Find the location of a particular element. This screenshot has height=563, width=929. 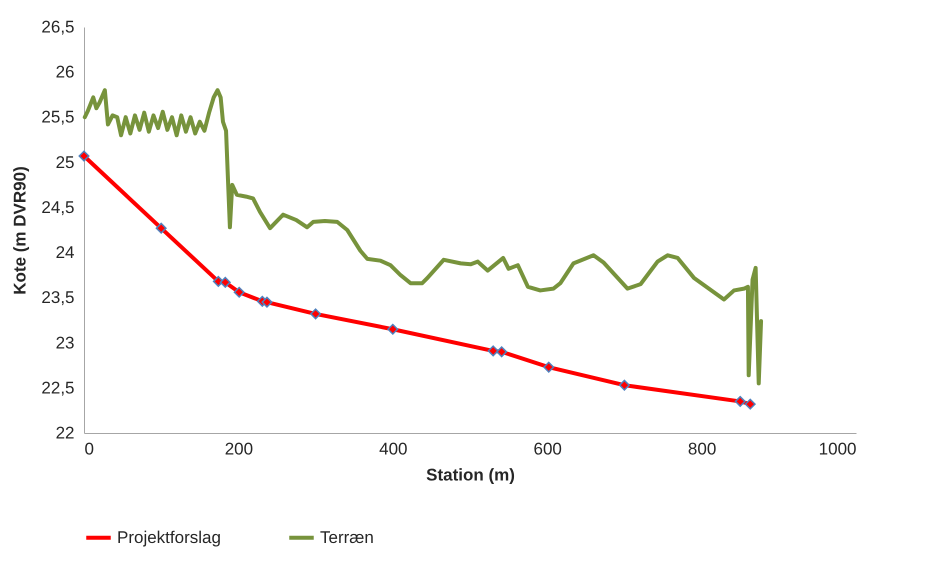

y-tick-label: 26 is located at coordinates (65, 72).